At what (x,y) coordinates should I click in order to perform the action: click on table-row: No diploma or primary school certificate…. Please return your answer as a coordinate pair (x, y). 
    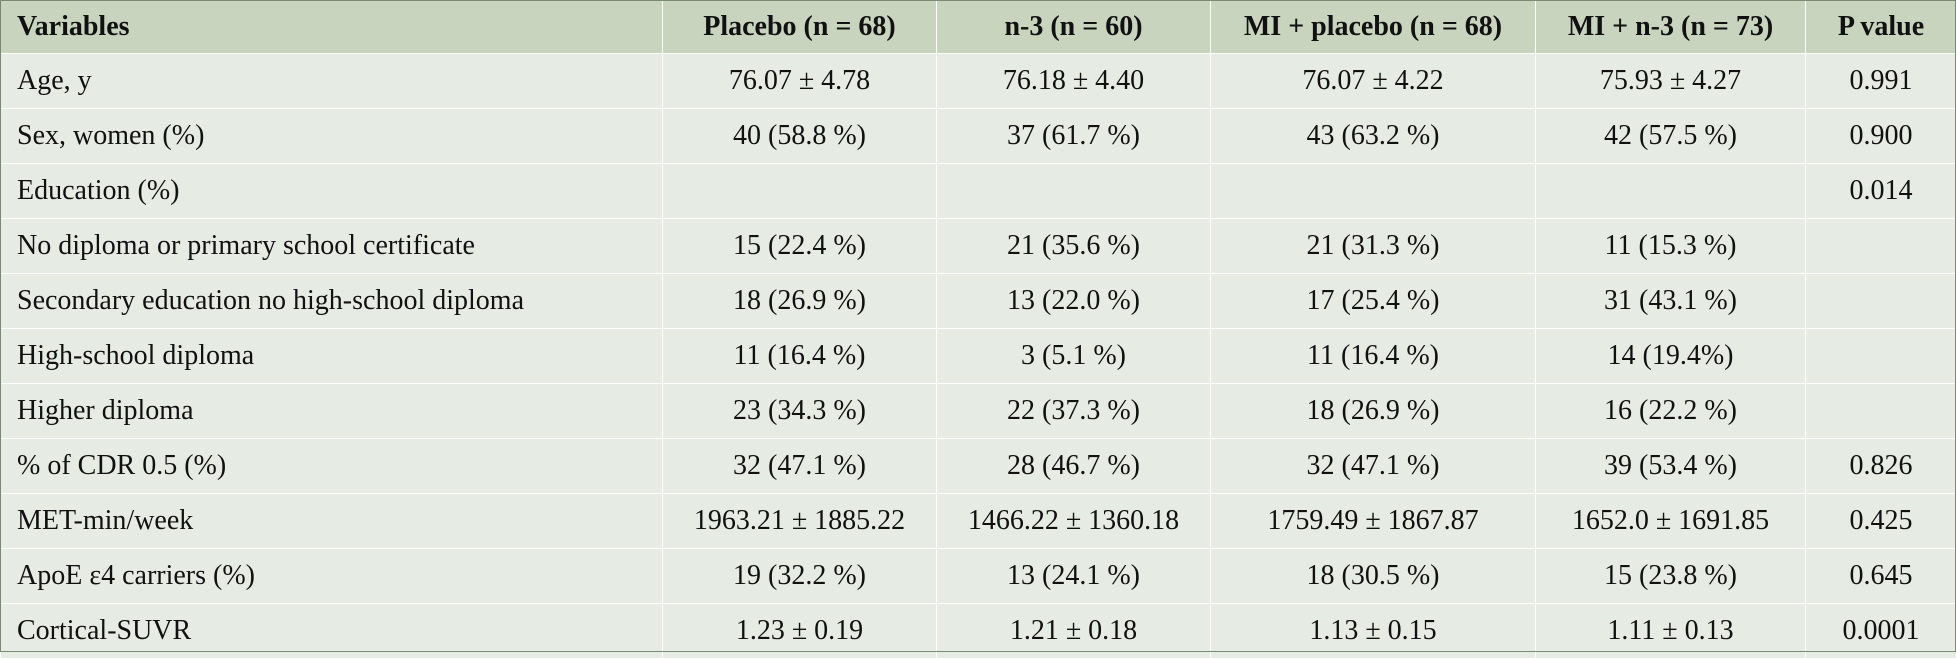
    Looking at the image, I should click on (978, 246).